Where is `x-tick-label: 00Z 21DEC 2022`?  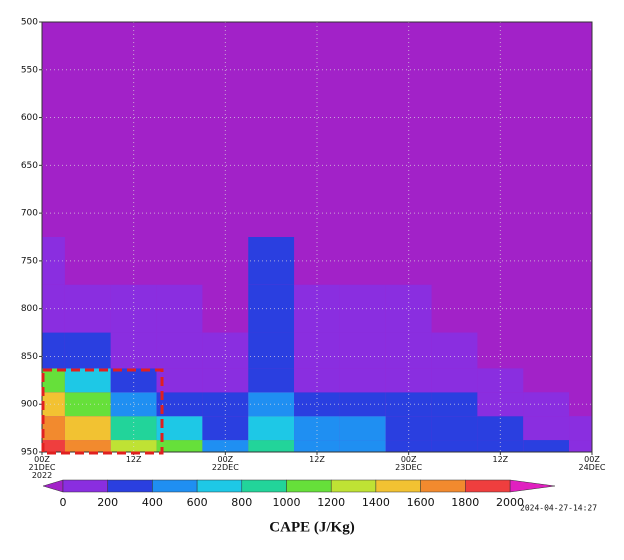
x-tick-label: 00Z 21DEC 2022 is located at coordinates (42, 467).